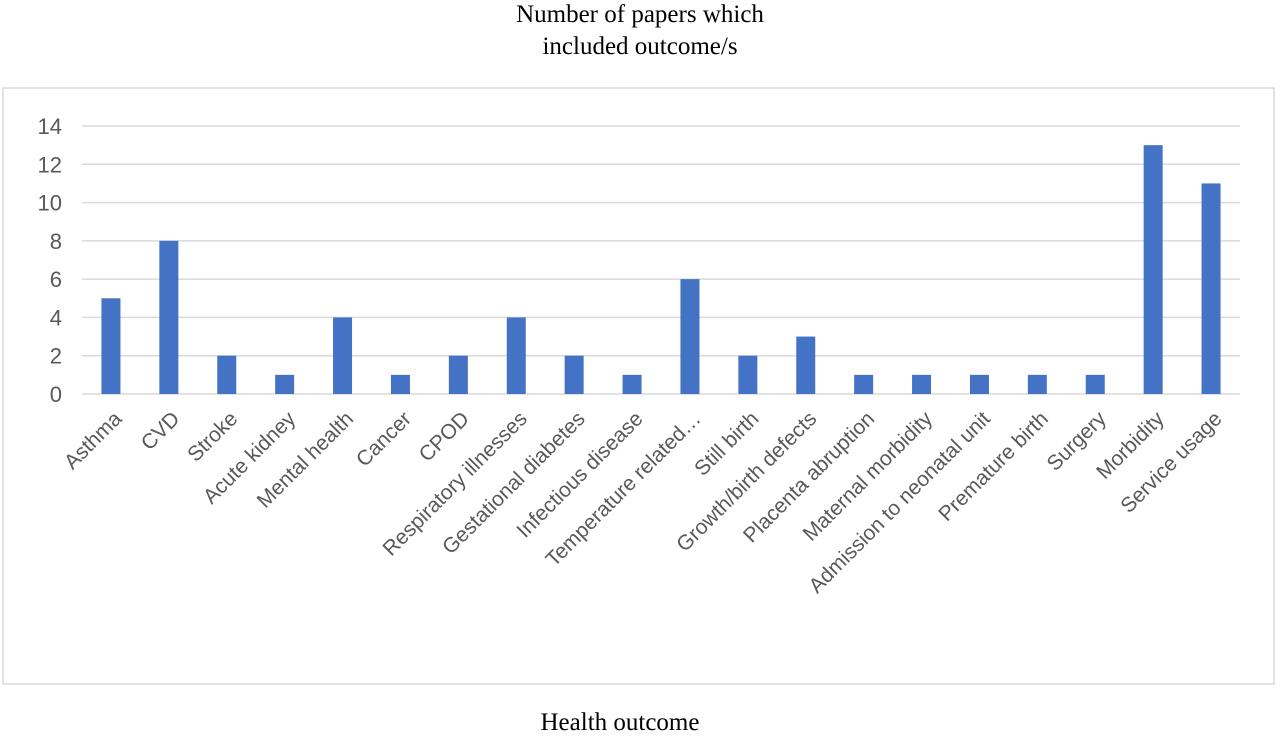 The height and width of the screenshot is (738, 1280). Describe the element at coordinates (56, 356) in the screenshot. I see `y-tick-label: 2` at that location.